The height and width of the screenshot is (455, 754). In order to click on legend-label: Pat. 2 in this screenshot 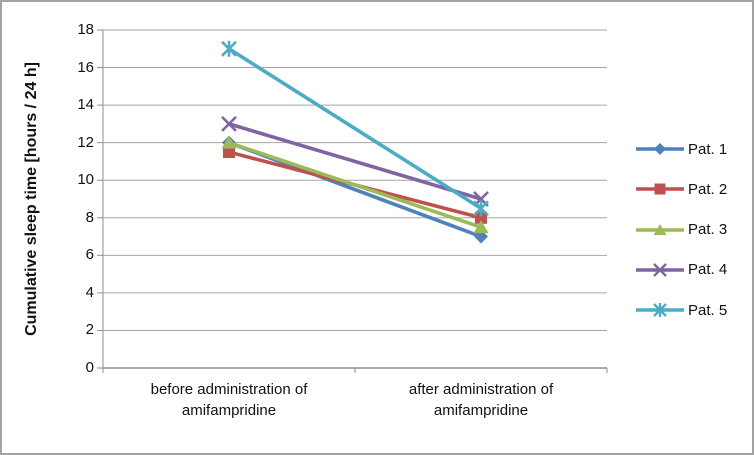, I will do `click(708, 189)`.